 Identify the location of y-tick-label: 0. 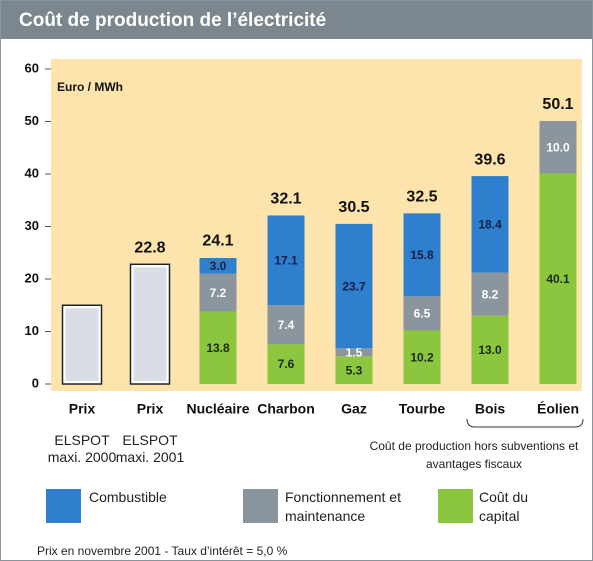
(35, 382).